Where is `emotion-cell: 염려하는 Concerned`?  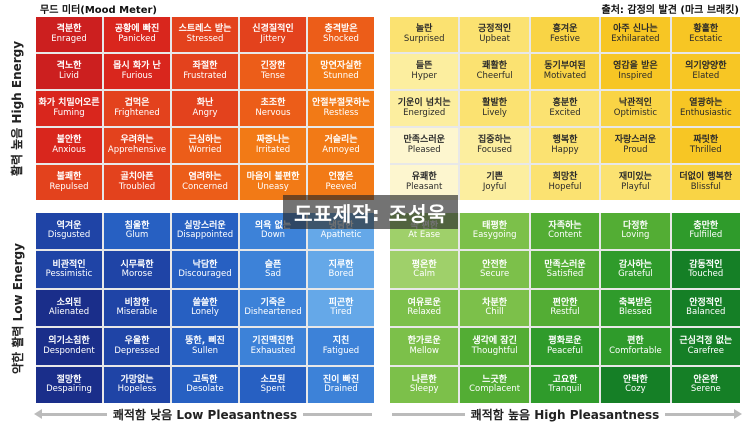
emotion-cell: 염려하는 Concerned is located at coordinates (205, 182).